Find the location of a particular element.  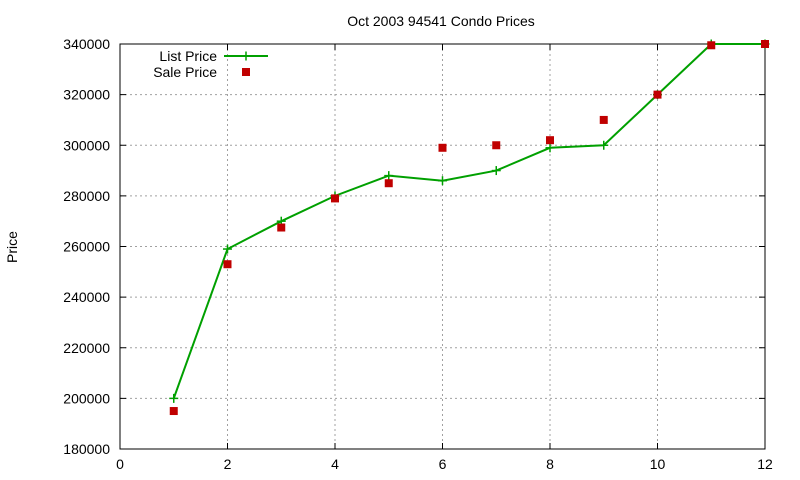

y-tick-label: 180000 is located at coordinates (86, 449).